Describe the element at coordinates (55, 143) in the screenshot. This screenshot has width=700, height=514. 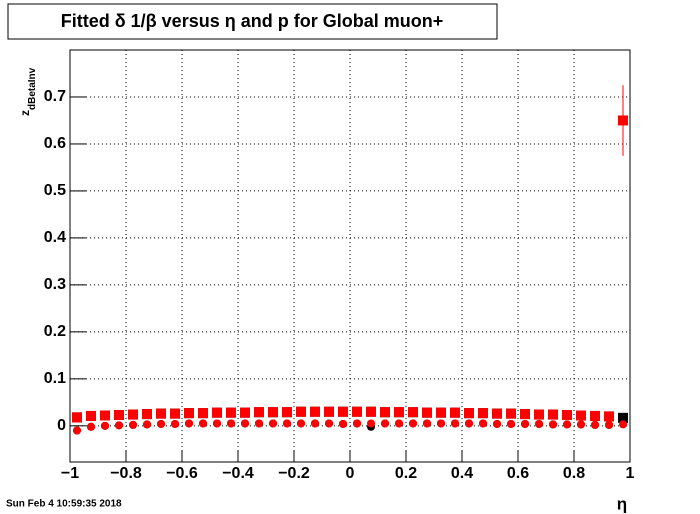
I see `y-tick-label: 0.6` at that location.